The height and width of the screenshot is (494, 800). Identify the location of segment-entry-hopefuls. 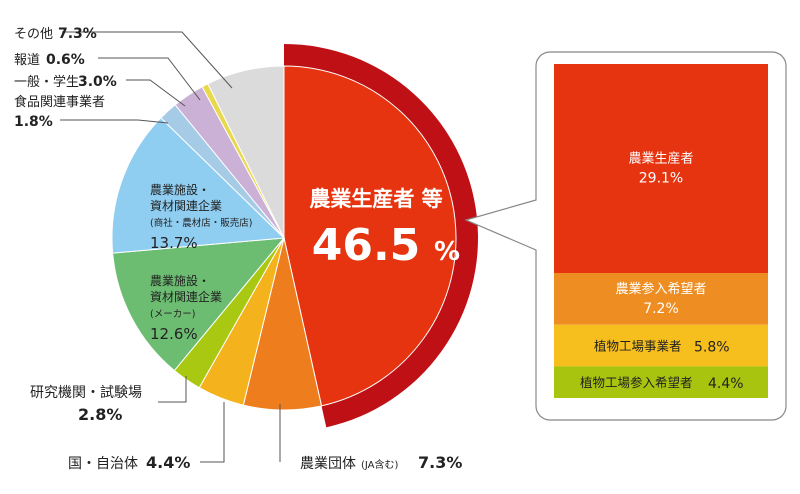
(661, 299).